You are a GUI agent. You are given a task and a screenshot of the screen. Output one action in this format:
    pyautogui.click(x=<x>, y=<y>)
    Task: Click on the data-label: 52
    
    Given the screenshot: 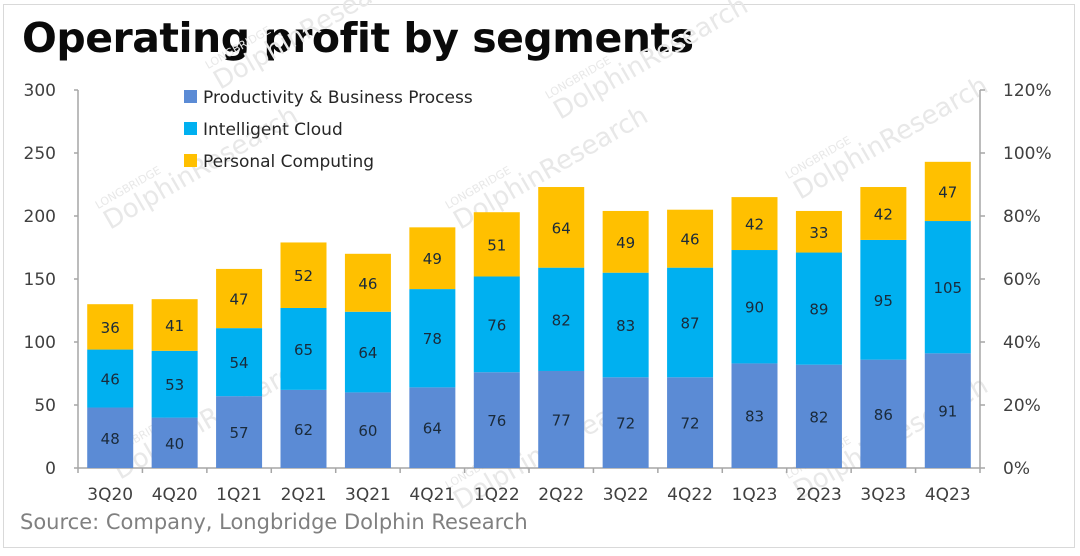 What is the action you would take?
    pyautogui.click(x=303, y=276)
    